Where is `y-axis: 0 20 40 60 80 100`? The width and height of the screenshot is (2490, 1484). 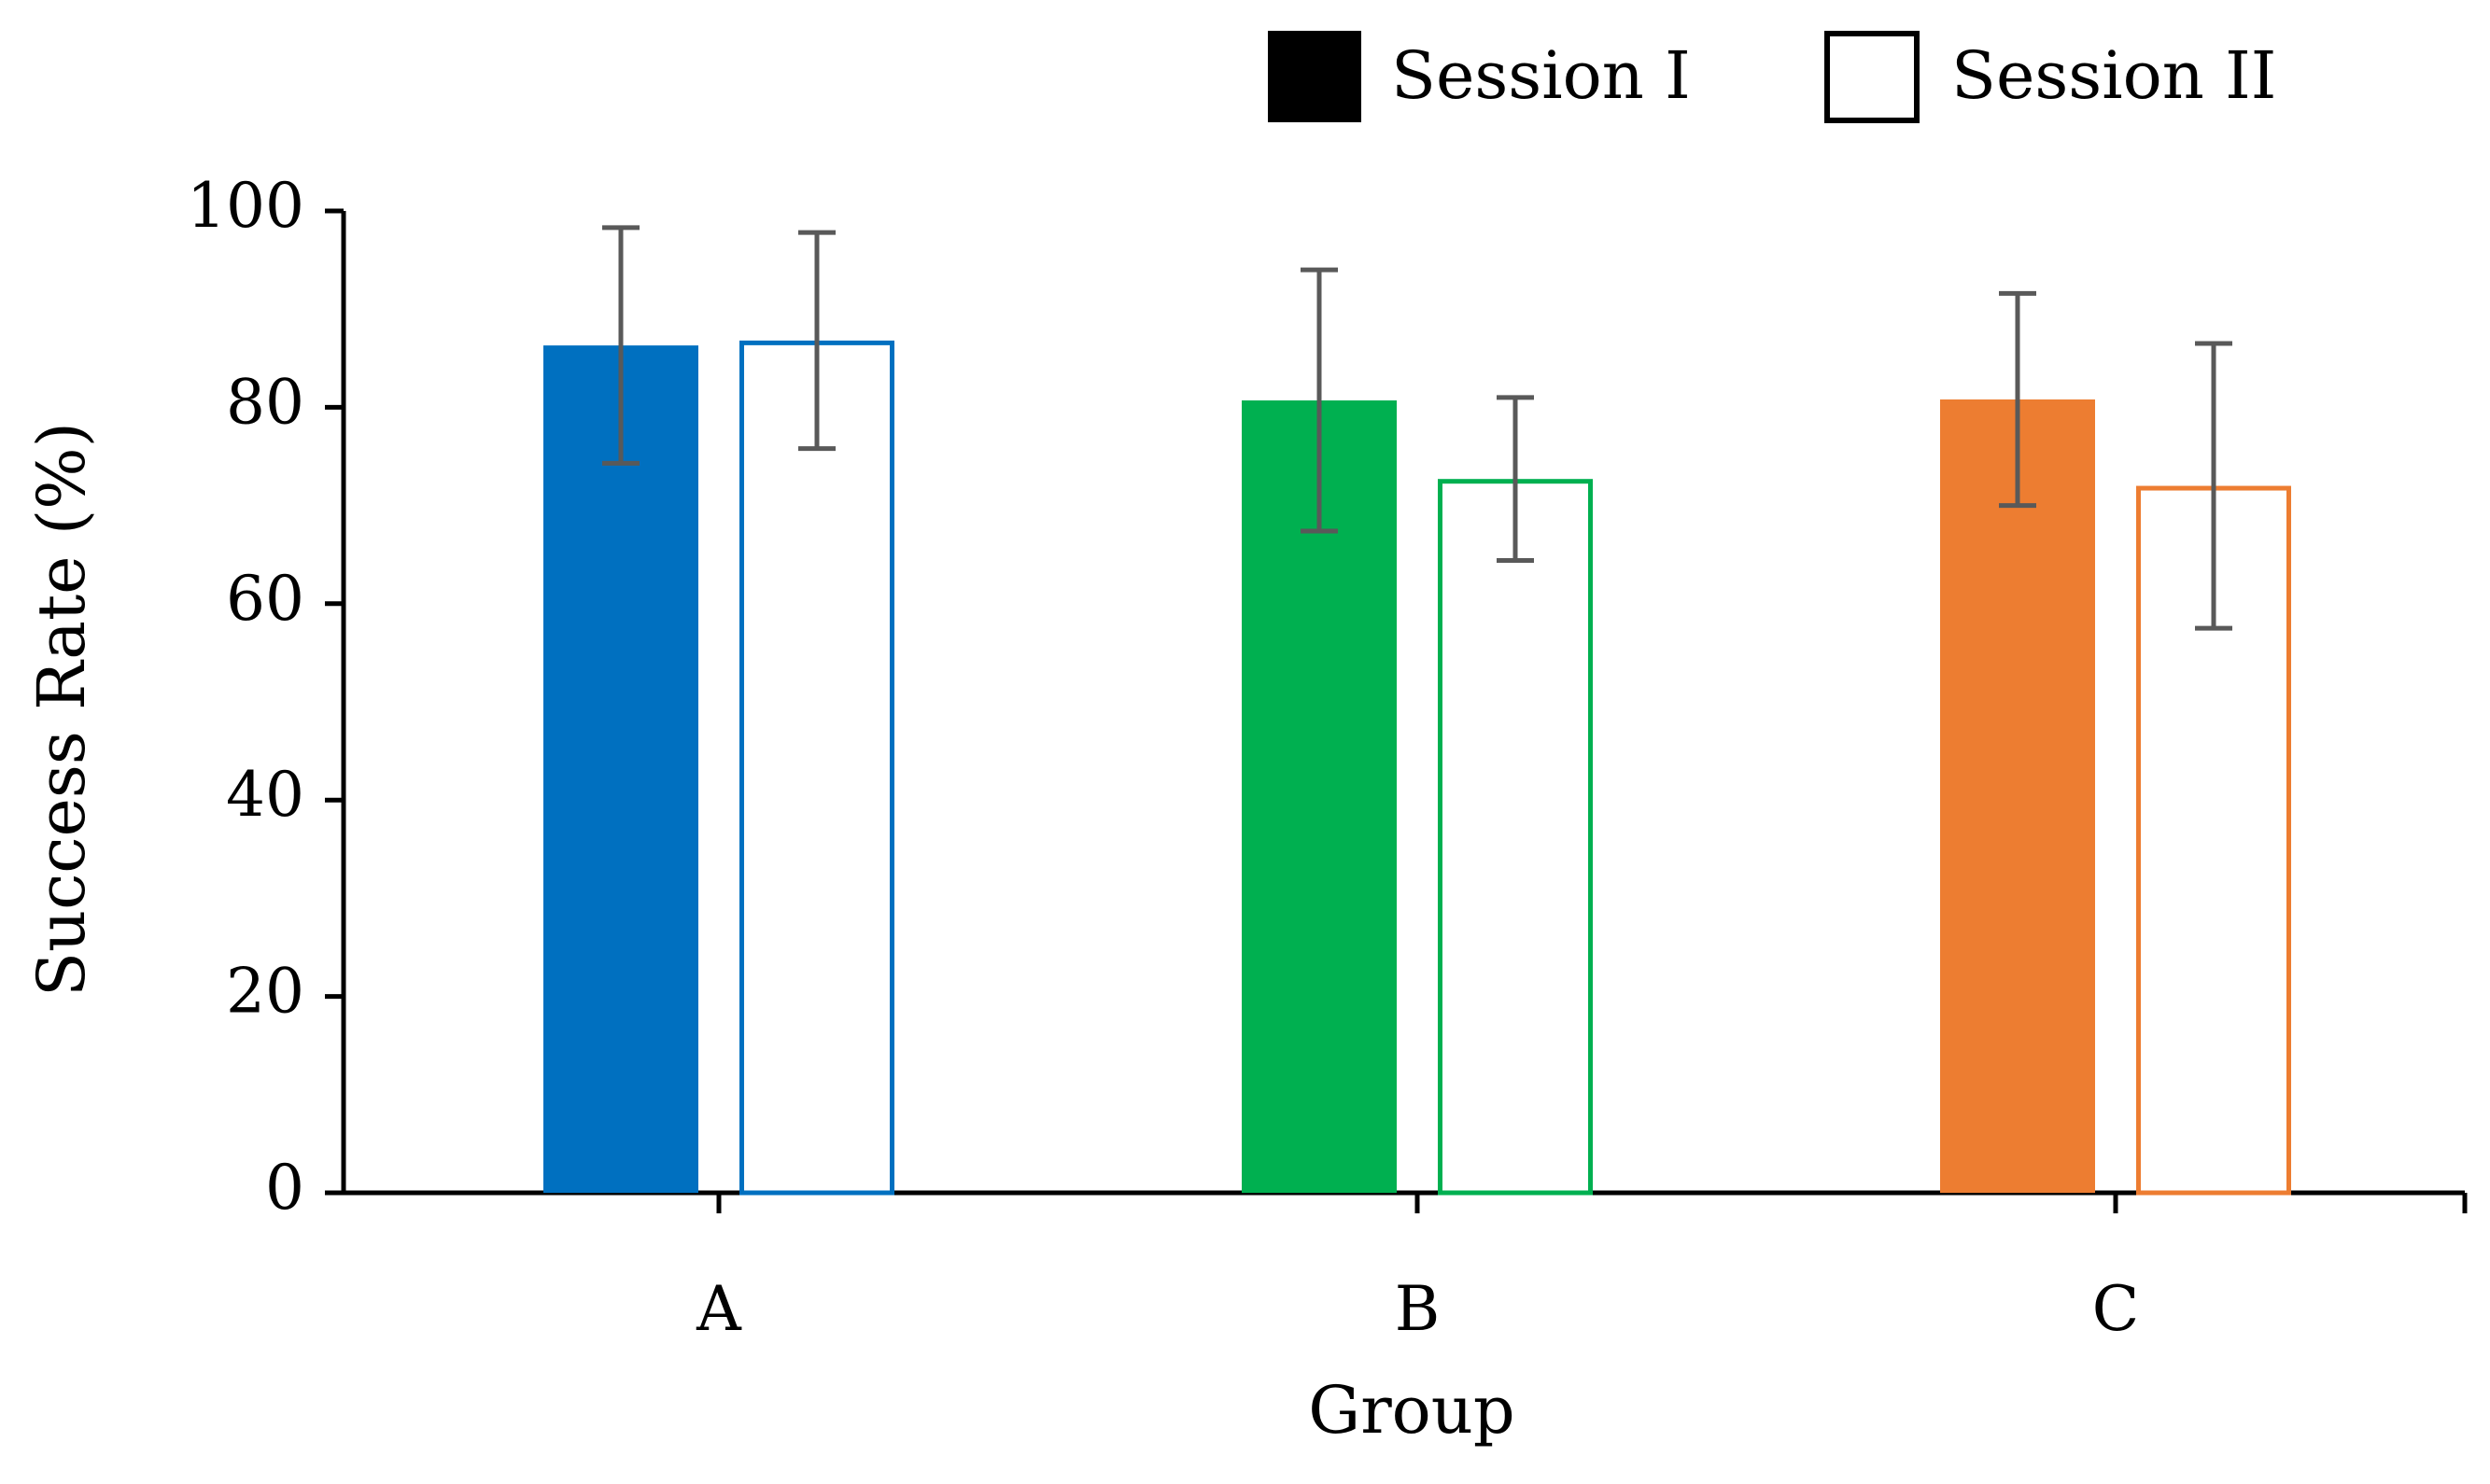
y-axis: 0 20 40 60 80 100 is located at coordinates (267, 697).